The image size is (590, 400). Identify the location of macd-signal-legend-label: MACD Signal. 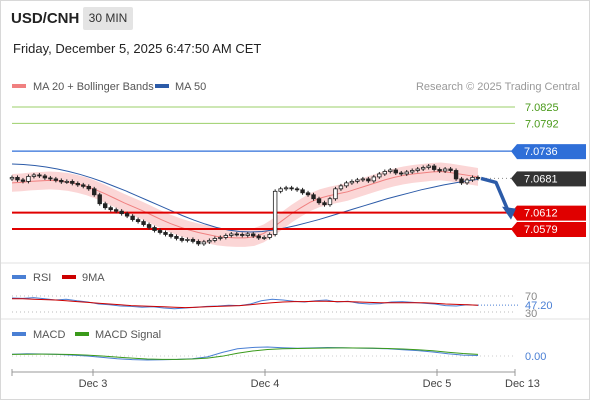
(128, 335).